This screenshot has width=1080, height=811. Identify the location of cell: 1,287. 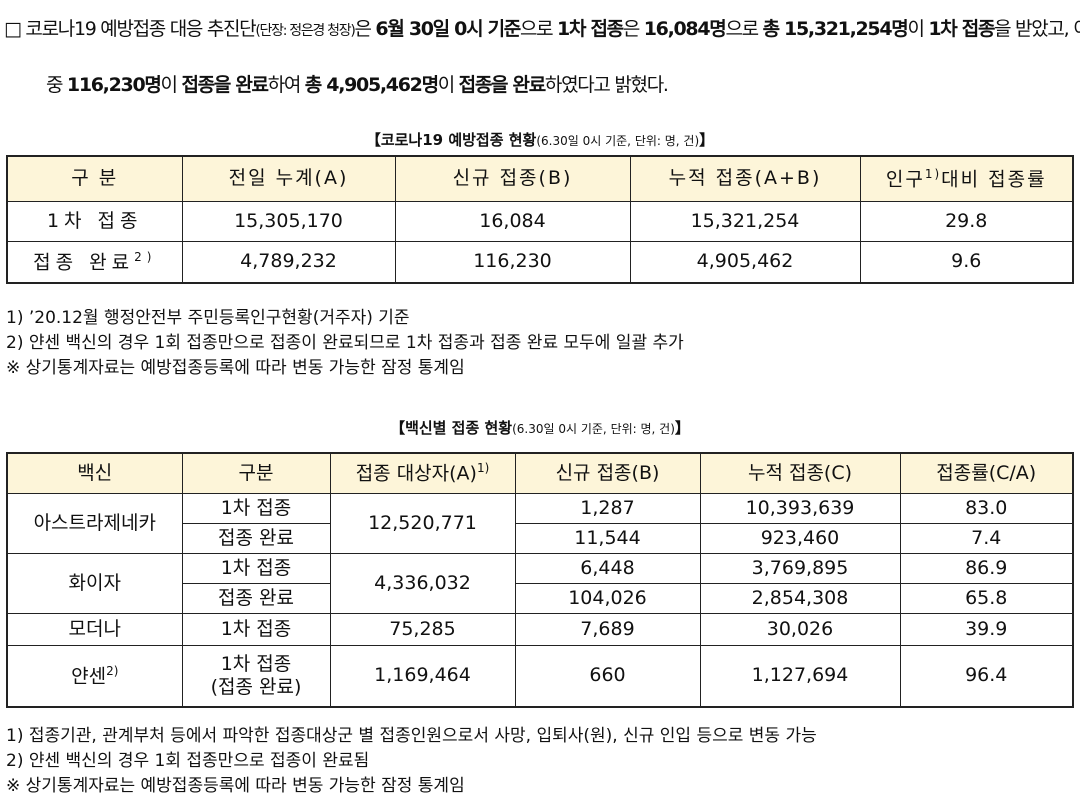
(607, 508).